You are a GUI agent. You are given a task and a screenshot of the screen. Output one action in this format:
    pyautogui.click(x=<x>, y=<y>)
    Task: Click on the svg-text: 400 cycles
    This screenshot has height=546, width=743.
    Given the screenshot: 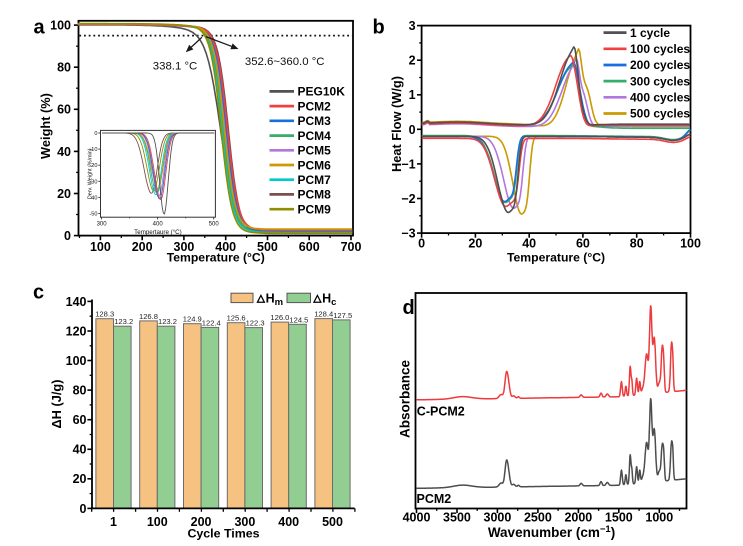 What is the action you would take?
    pyautogui.click(x=660, y=98)
    